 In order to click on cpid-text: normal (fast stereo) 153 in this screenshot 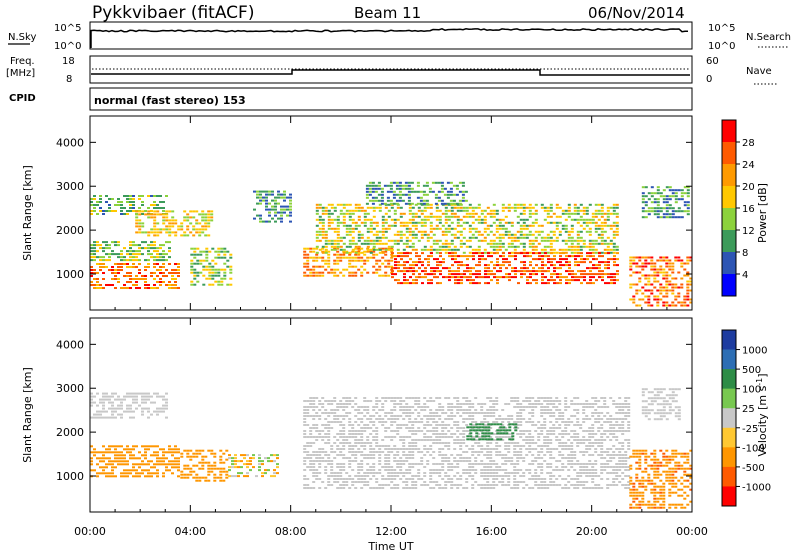, I will do `click(170, 100)`.